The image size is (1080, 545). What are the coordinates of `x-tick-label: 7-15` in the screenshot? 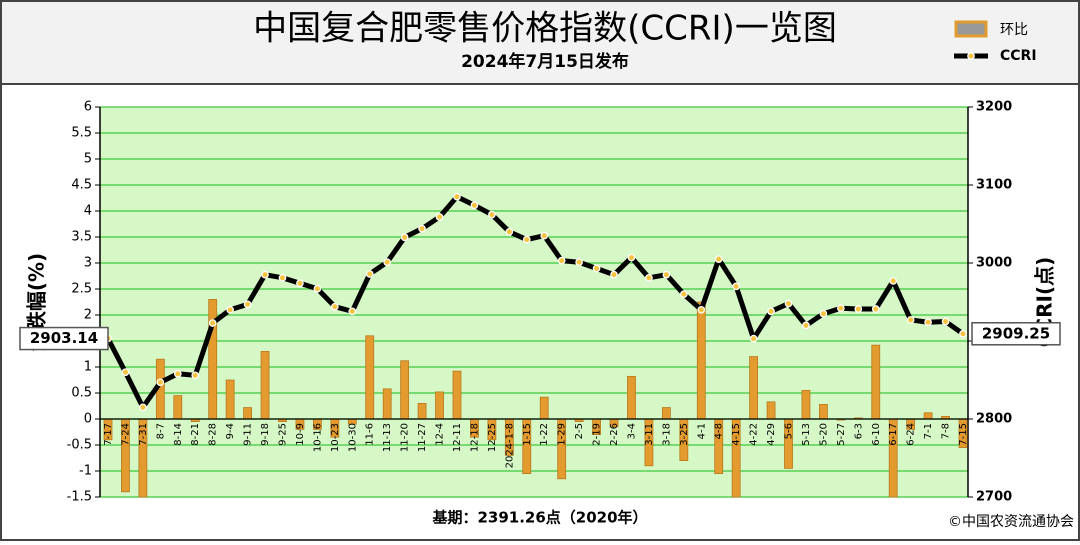 It's located at (963, 434).